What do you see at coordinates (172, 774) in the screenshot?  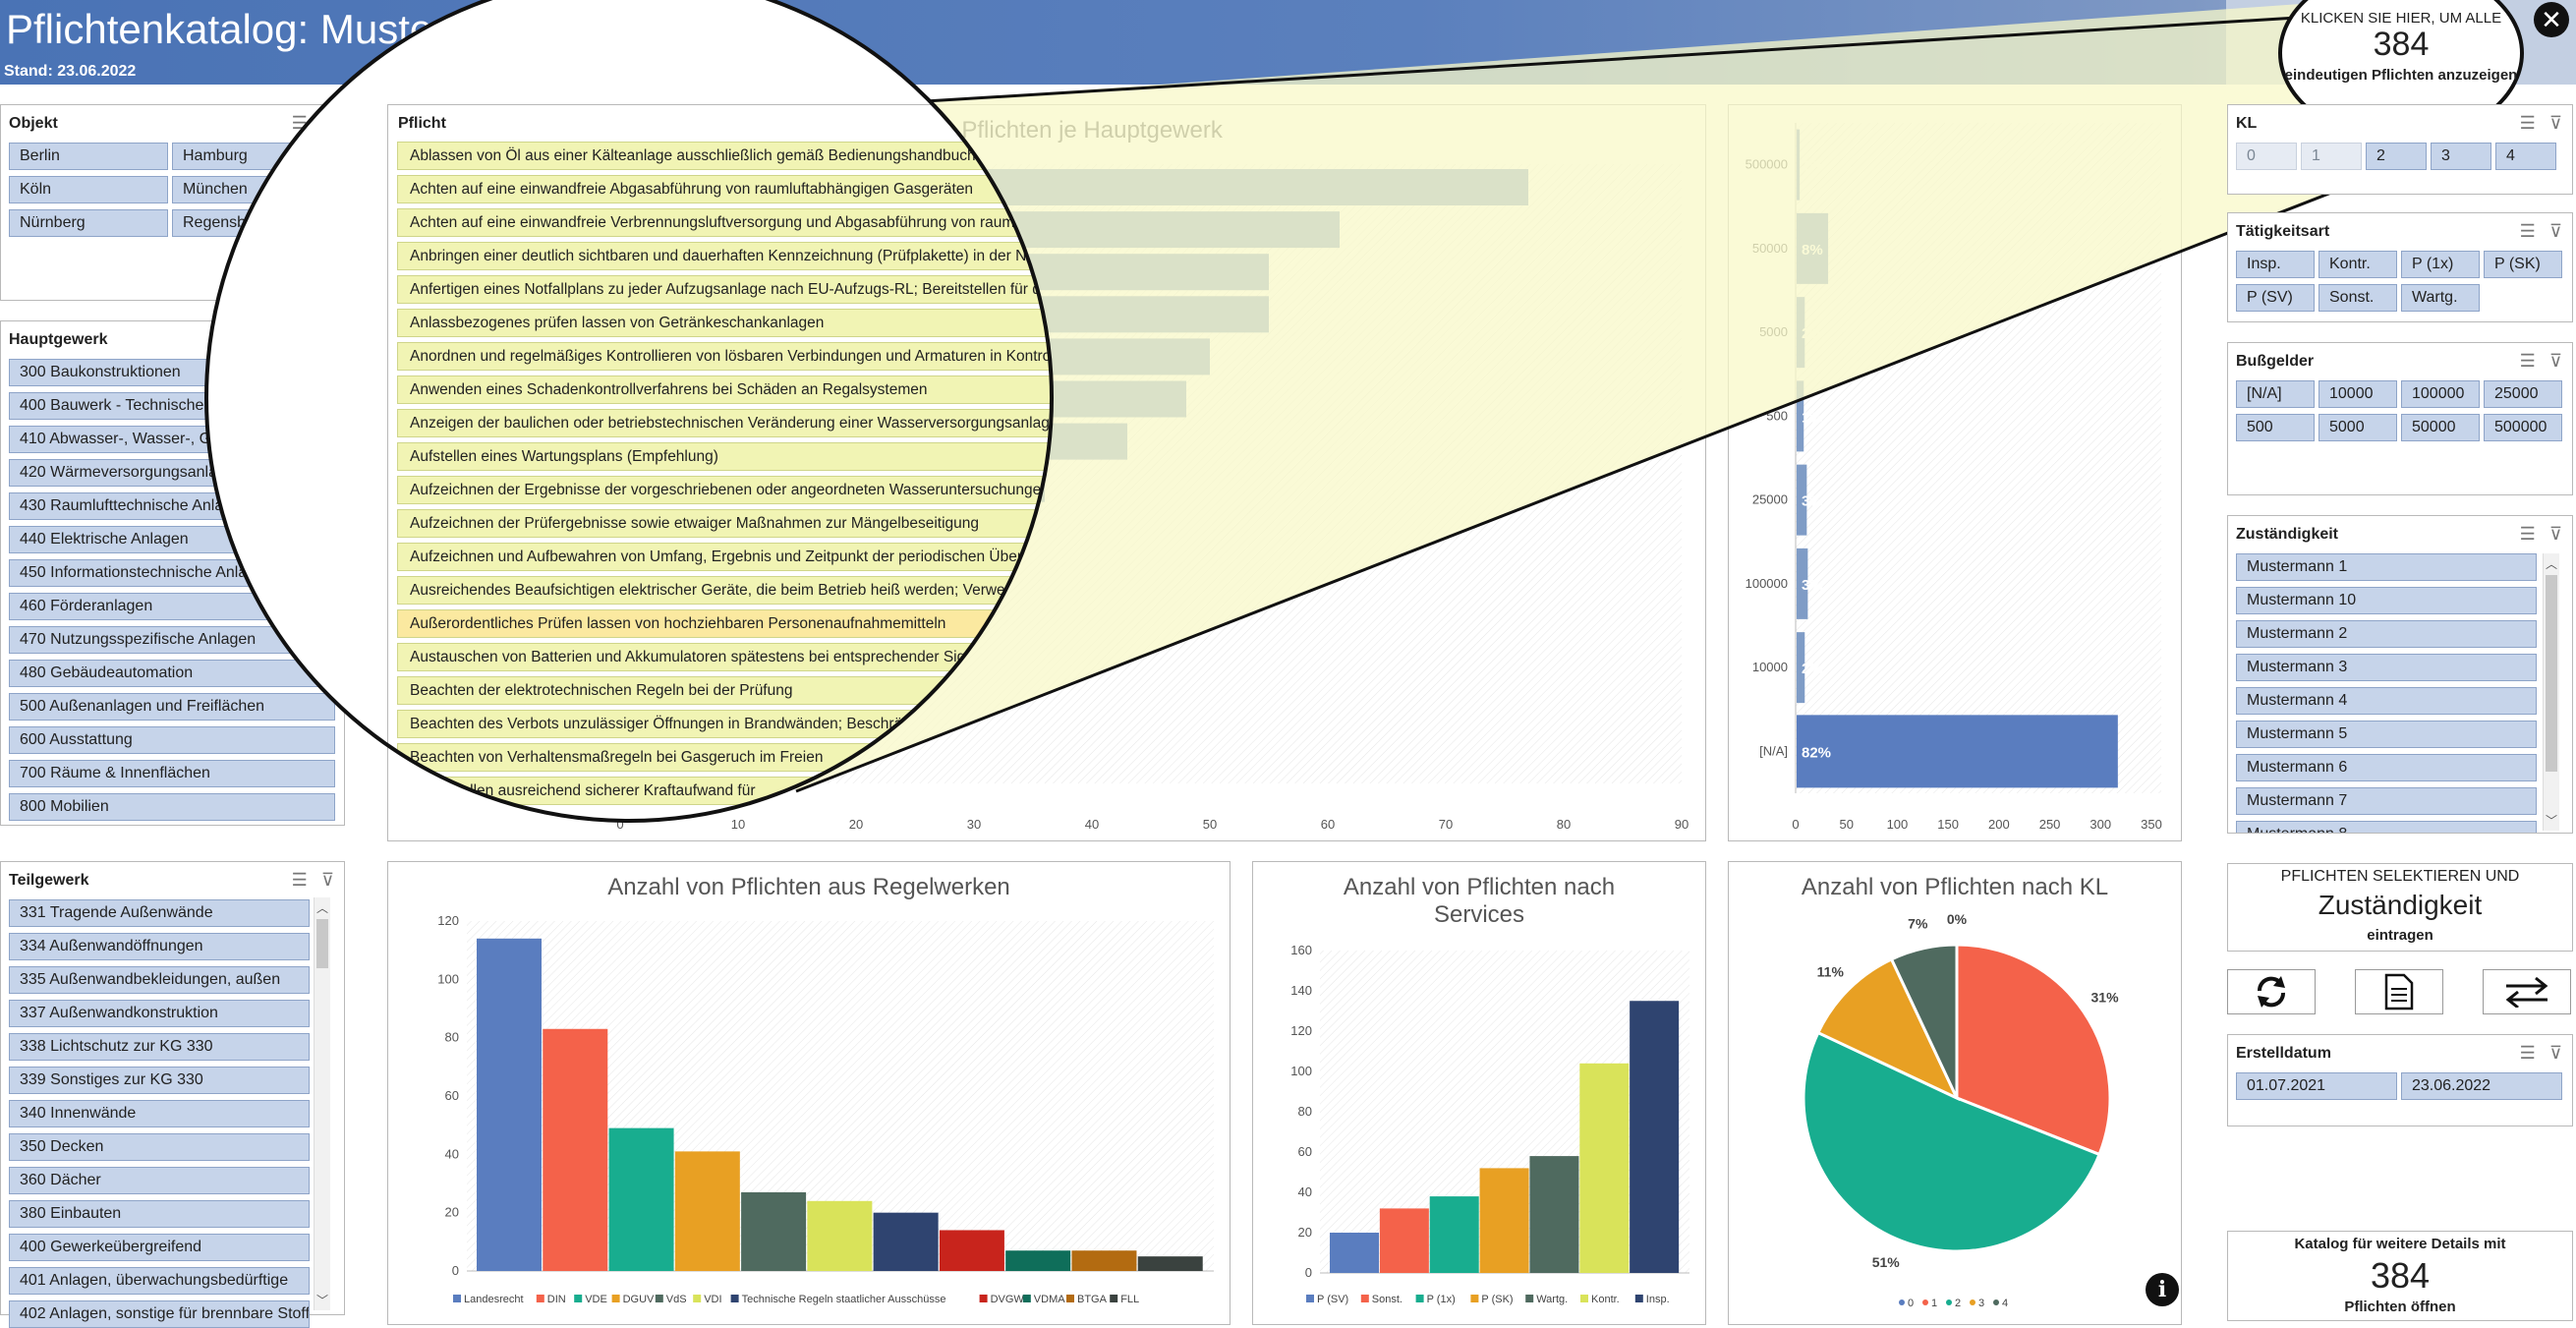 I see `hauptgewerk-item: 700 Räume & Innenflächen` at bounding box center [172, 774].